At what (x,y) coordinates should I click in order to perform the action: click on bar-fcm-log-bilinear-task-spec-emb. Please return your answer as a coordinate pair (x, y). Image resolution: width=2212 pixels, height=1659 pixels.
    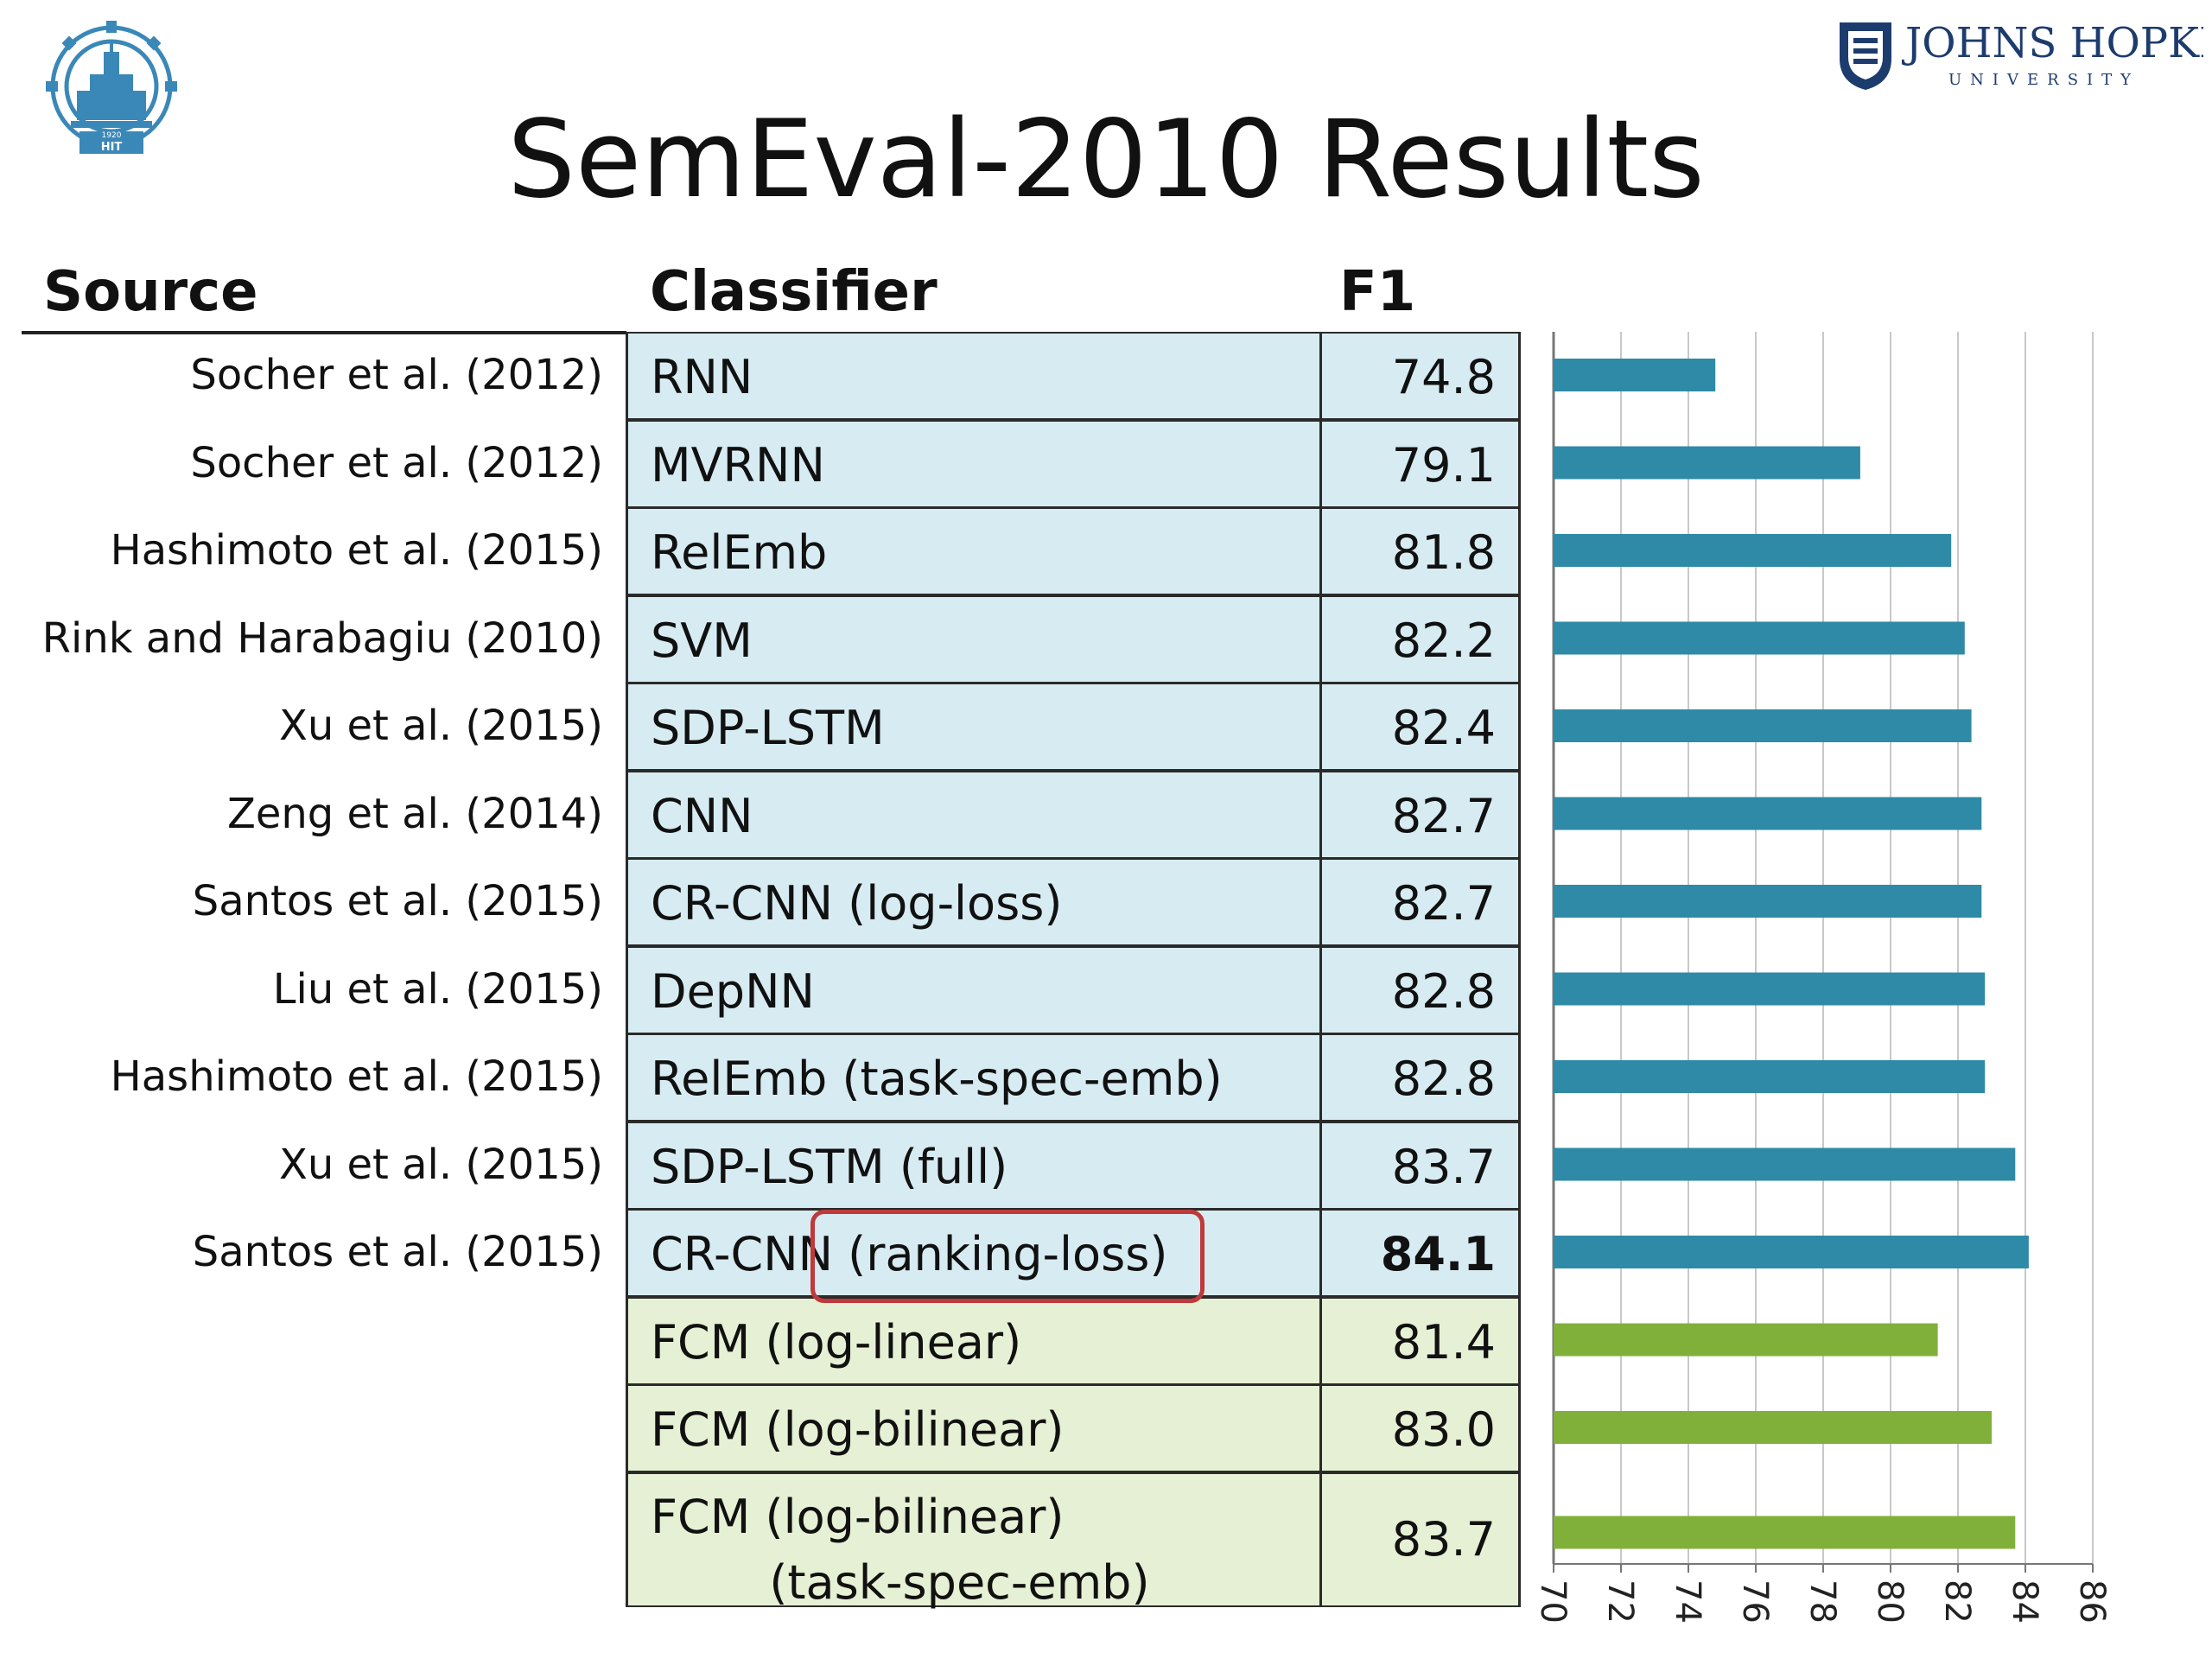
    Looking at the image, I should click on (1785, 1532).